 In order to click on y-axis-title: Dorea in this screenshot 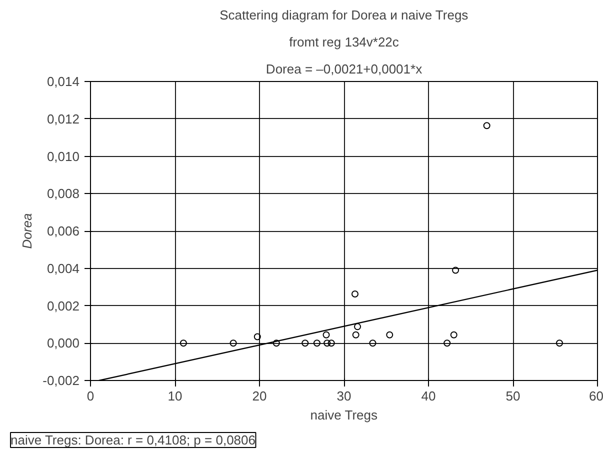, I will do `click(27, 231)`.